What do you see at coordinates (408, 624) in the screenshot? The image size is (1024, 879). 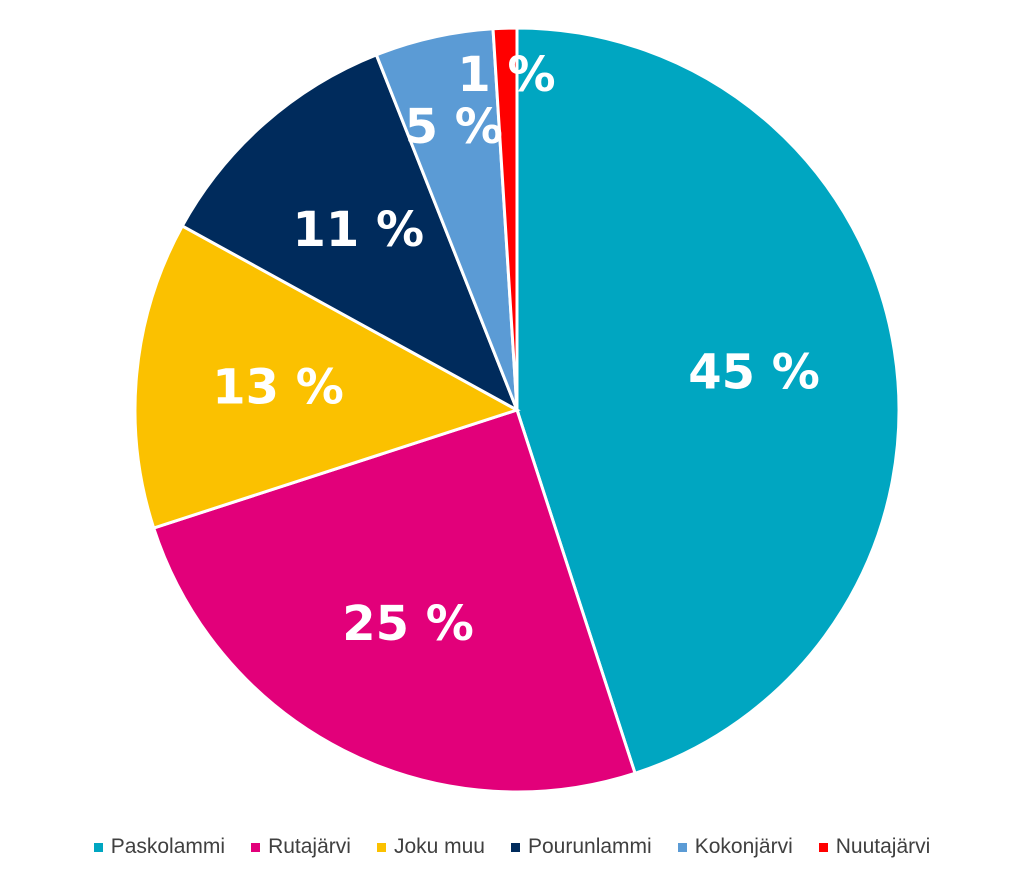 I see `data-label-rutajarvi: 25 %` at bounding box center [408, 624].